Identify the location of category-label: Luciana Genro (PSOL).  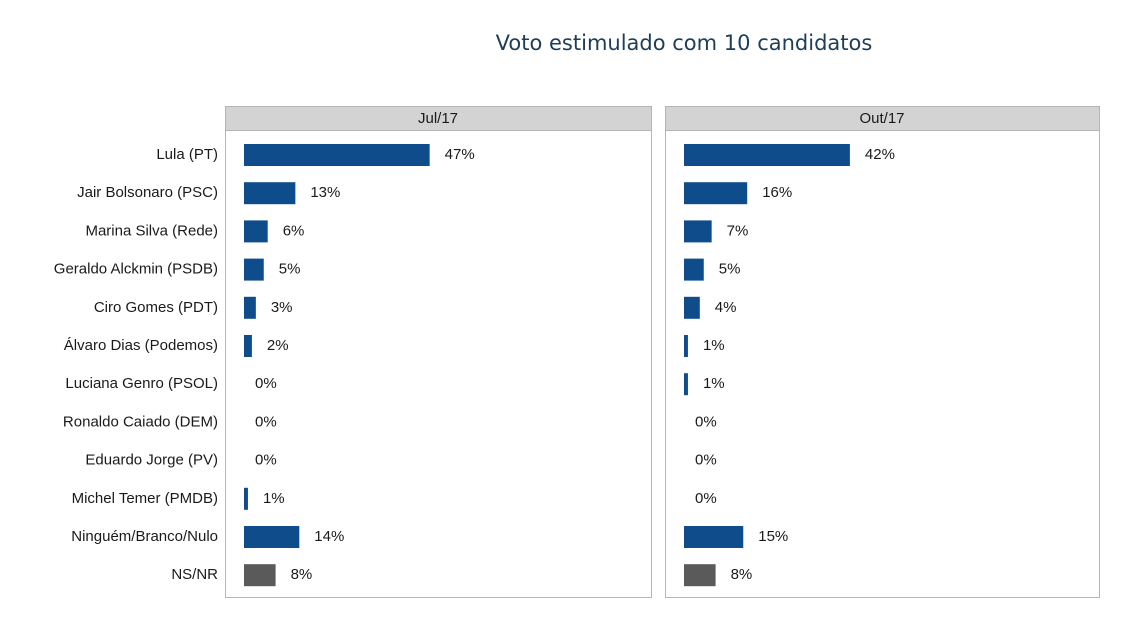
(141, 383).